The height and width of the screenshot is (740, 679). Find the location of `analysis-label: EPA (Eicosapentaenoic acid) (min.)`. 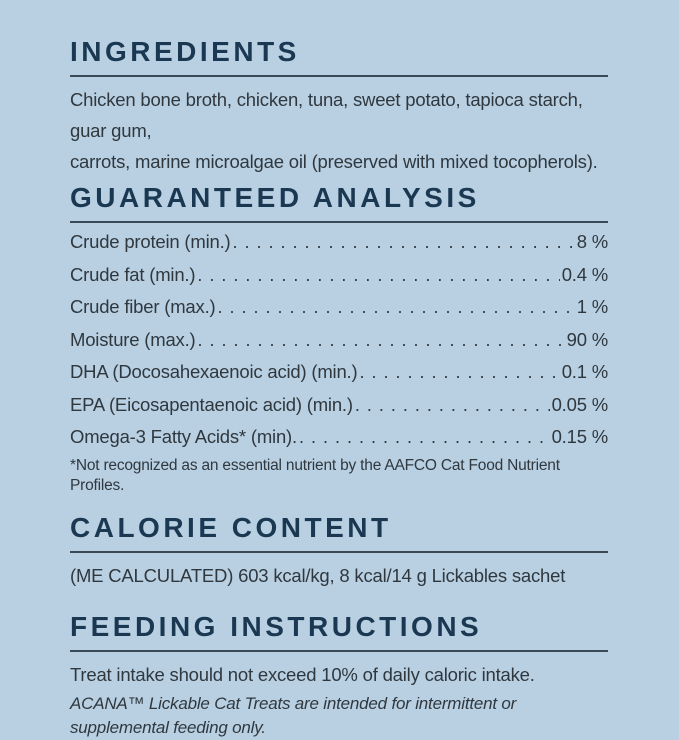

analysis-label: EPA (Eicosapentaenoic acid) (min.) is located at coordinates (211, 404).